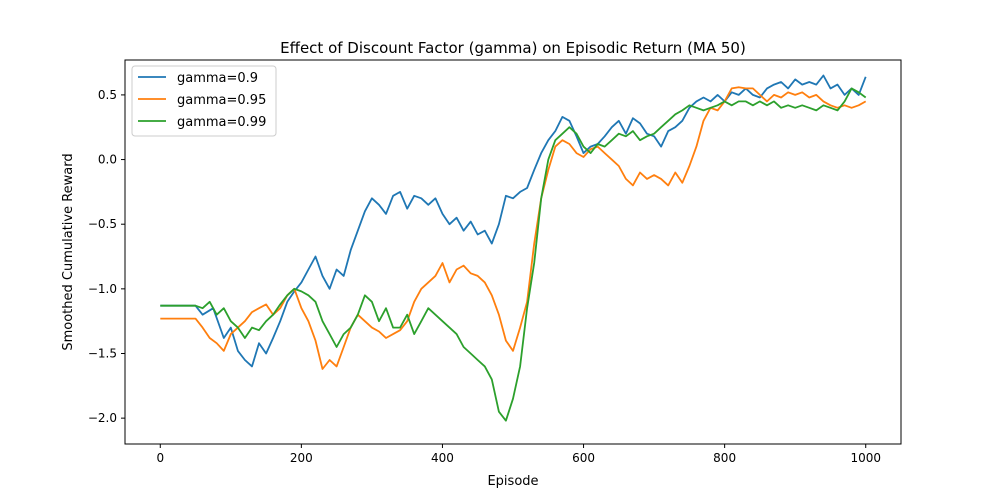 The width and height of the screenshot is (1000, 500). Describe the element at coordinates (221, 100) in the screenshot. I see `legend-label-2: gamma=0.95` at that location.